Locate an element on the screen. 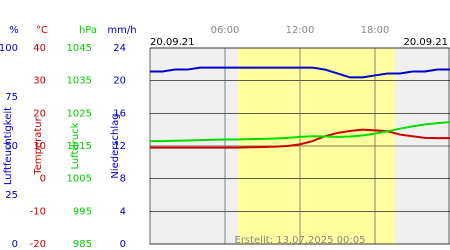 Image resolution: width=450 pixels, height=250 pixels. x-tick-label: 12:00 is located at coordinates (300, 30).